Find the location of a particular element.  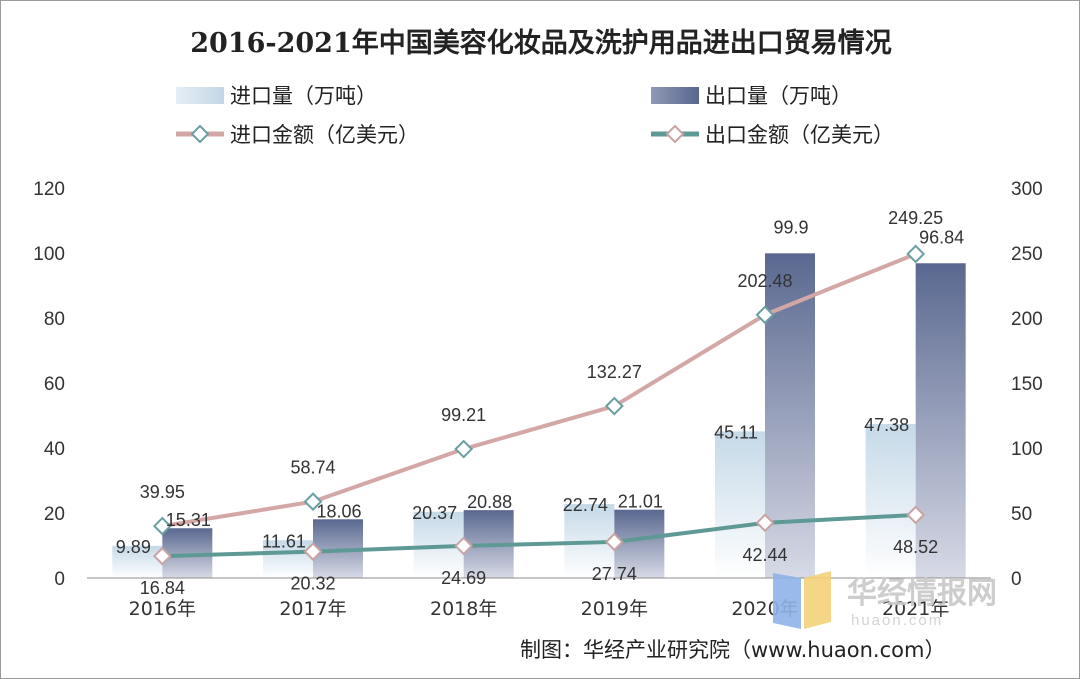

legend-swatch-import-volume is located at coordinates (200, 95).